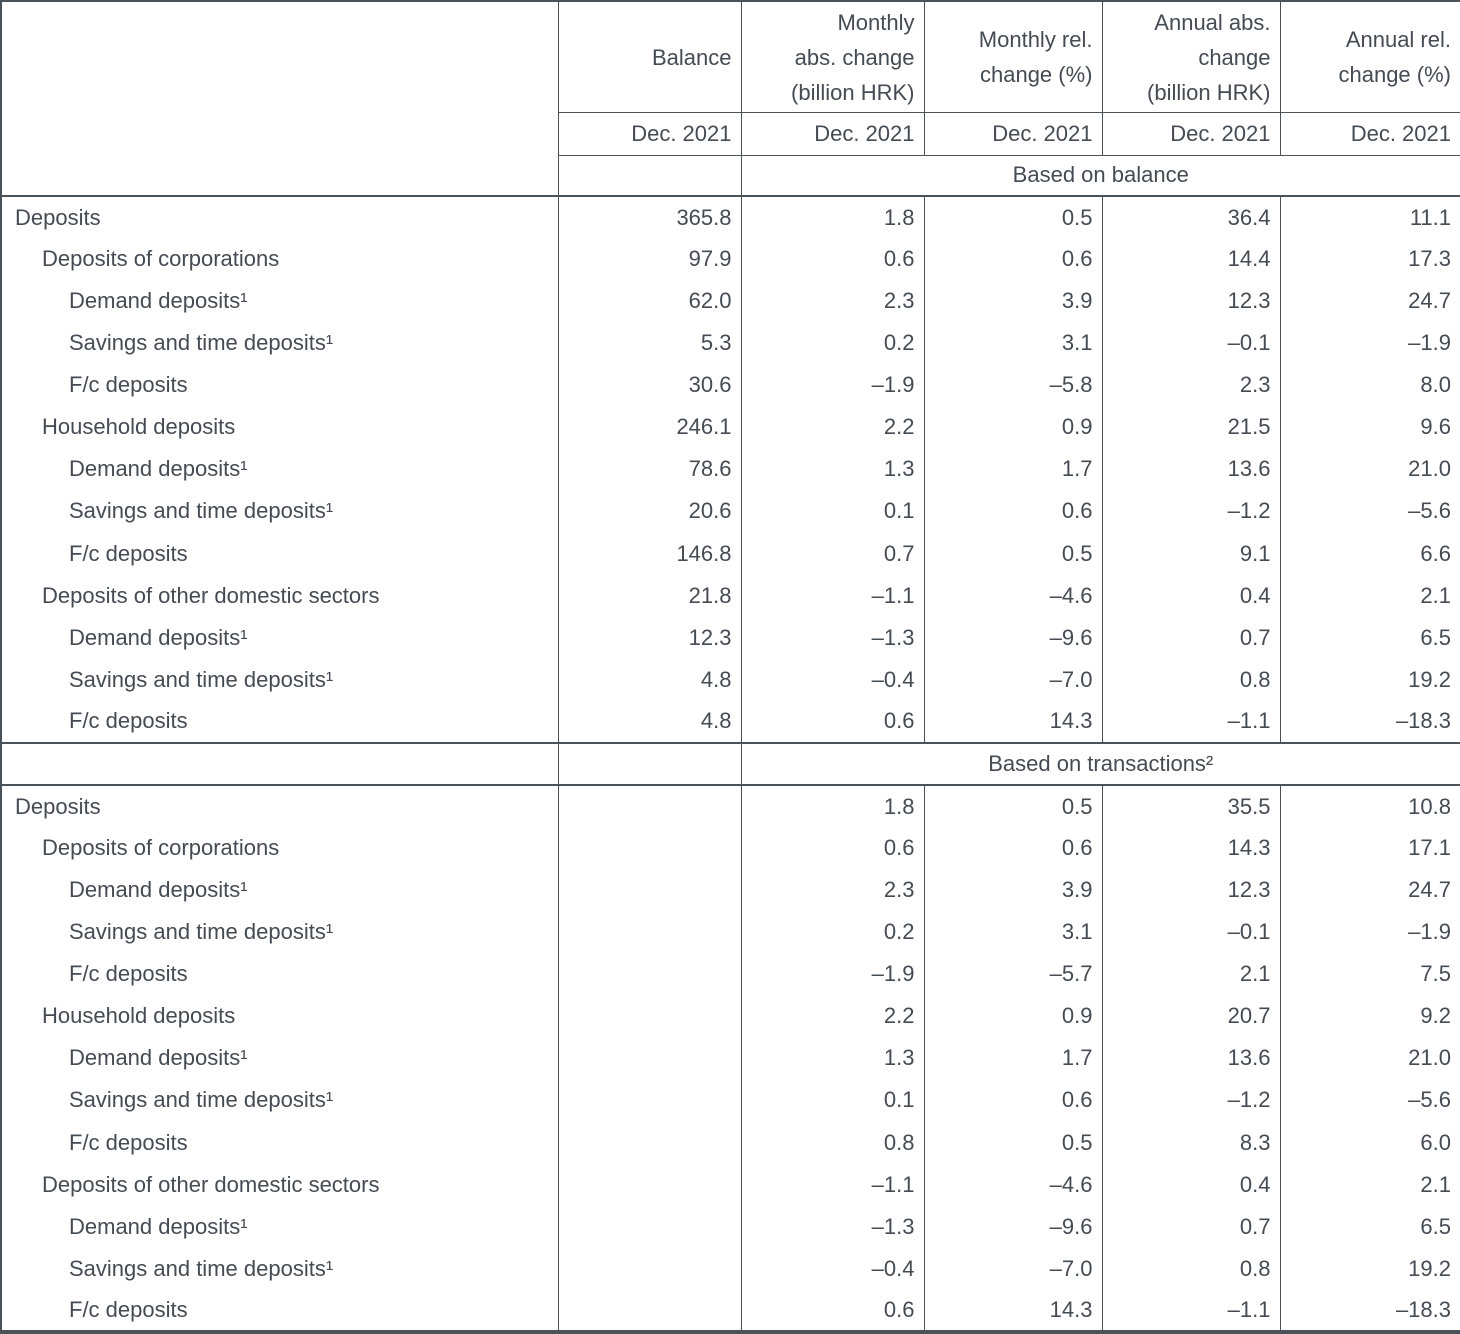 The width and height of the screenshot is (1460, 1334). What do you see at coordinates (649, 721) in the screenshot?
I see `cell-value: 4.8` at bounding box center [649, 721].